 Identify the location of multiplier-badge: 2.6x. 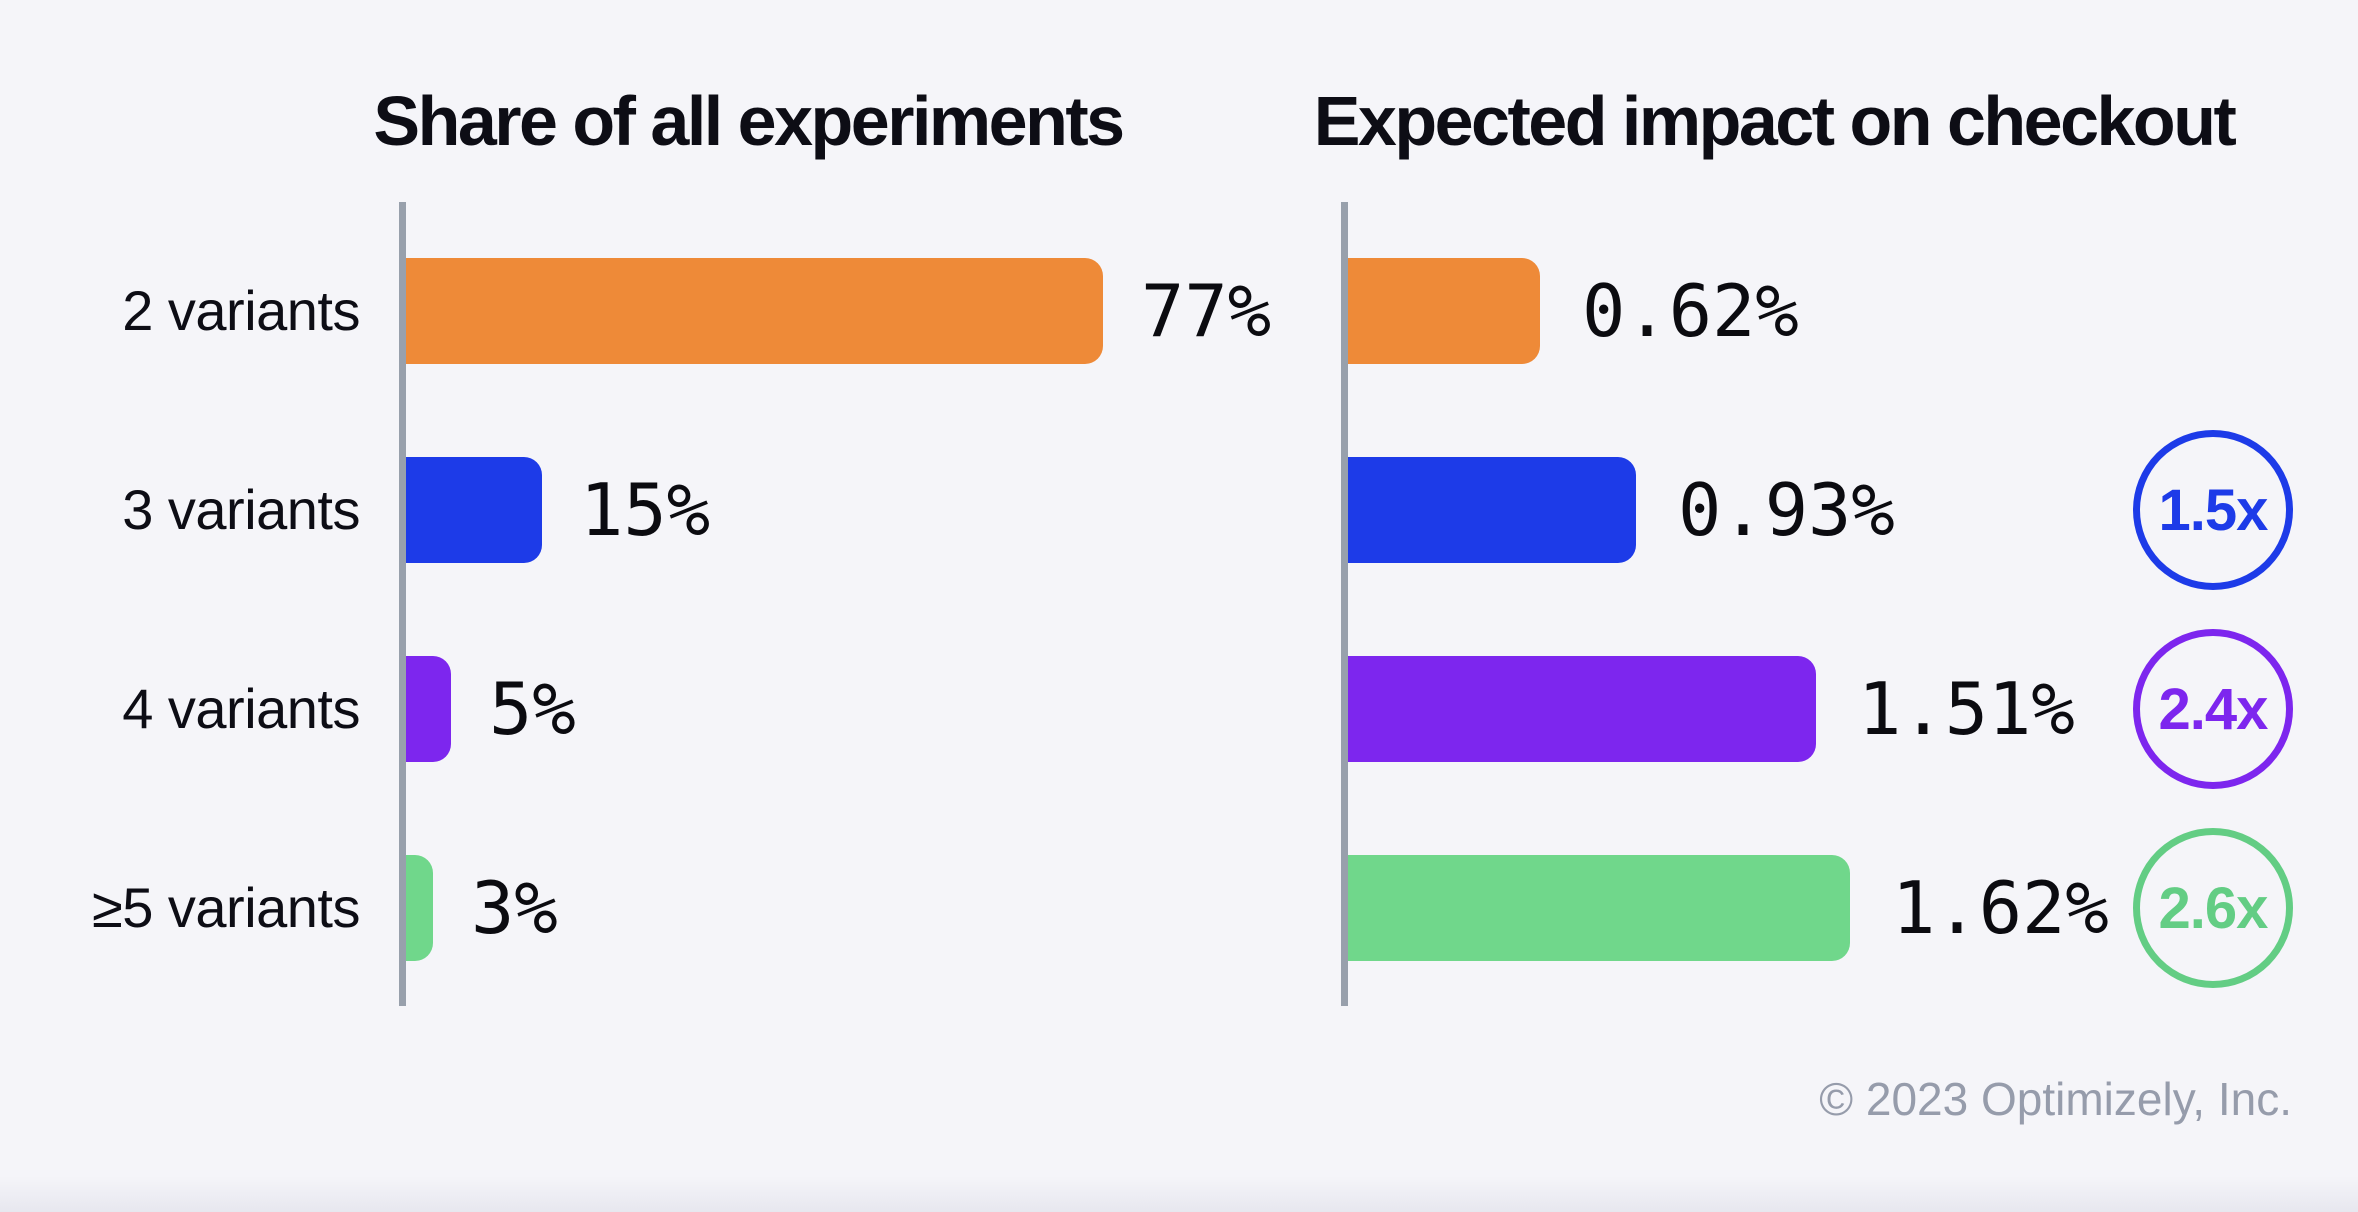
(2213, 908).